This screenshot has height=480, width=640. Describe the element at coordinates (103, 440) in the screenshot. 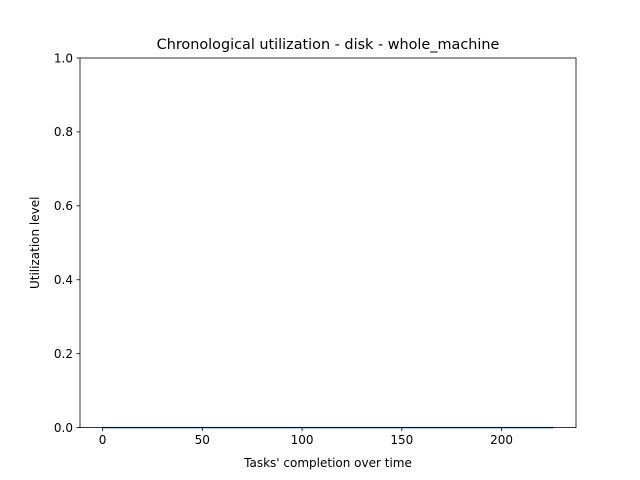

I see `x-tick-label: 0` at that location.